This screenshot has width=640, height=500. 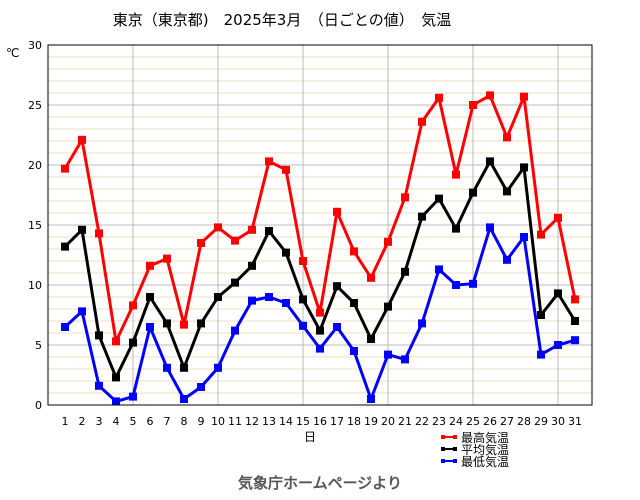 What do you see at coordinates (485, 437) in the screenshot?
I see `legend-label: 最高気温` at bounding box center [485, 437].